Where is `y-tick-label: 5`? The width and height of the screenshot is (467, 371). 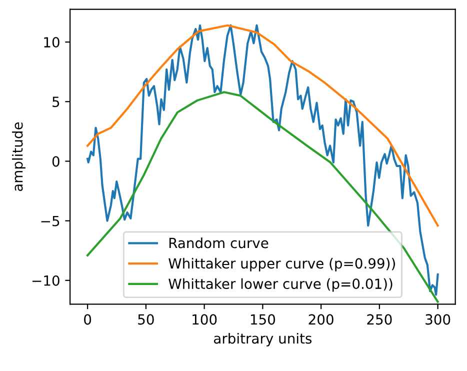
y-tick-label: 5 is located at coordinates (56, 102).